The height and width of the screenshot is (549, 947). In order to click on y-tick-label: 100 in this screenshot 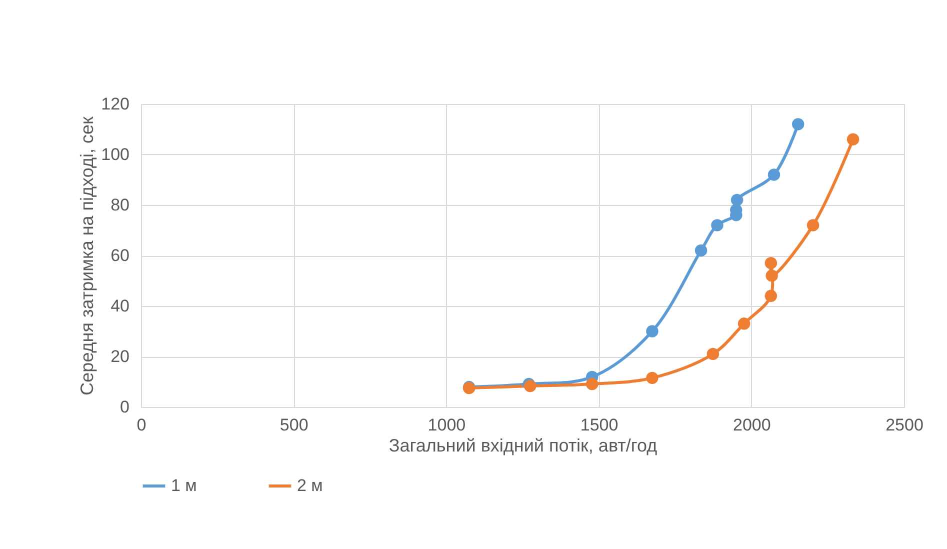, I will do `click(115, 154)`.